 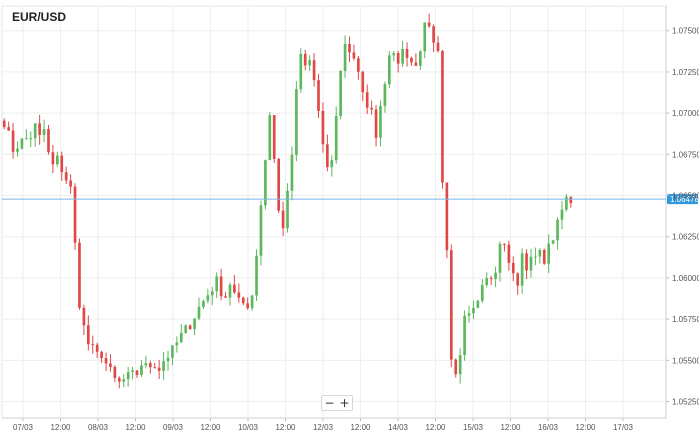 What do you see at coordinates (685, 237) in the screenshot?
I see `y-tick-label: 1.06250` at bounding box center [685, 237].